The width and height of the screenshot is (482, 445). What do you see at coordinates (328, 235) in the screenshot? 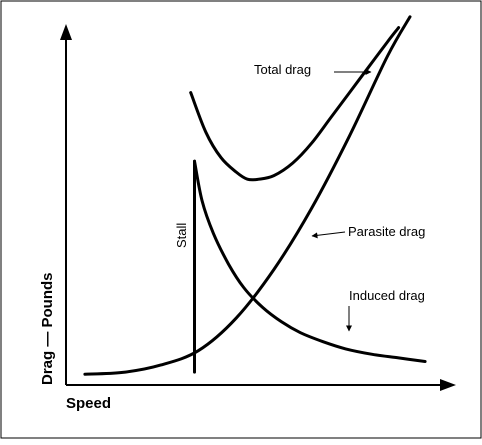
I see `parasite-drag-pointer` at bounding box center [328, 235].